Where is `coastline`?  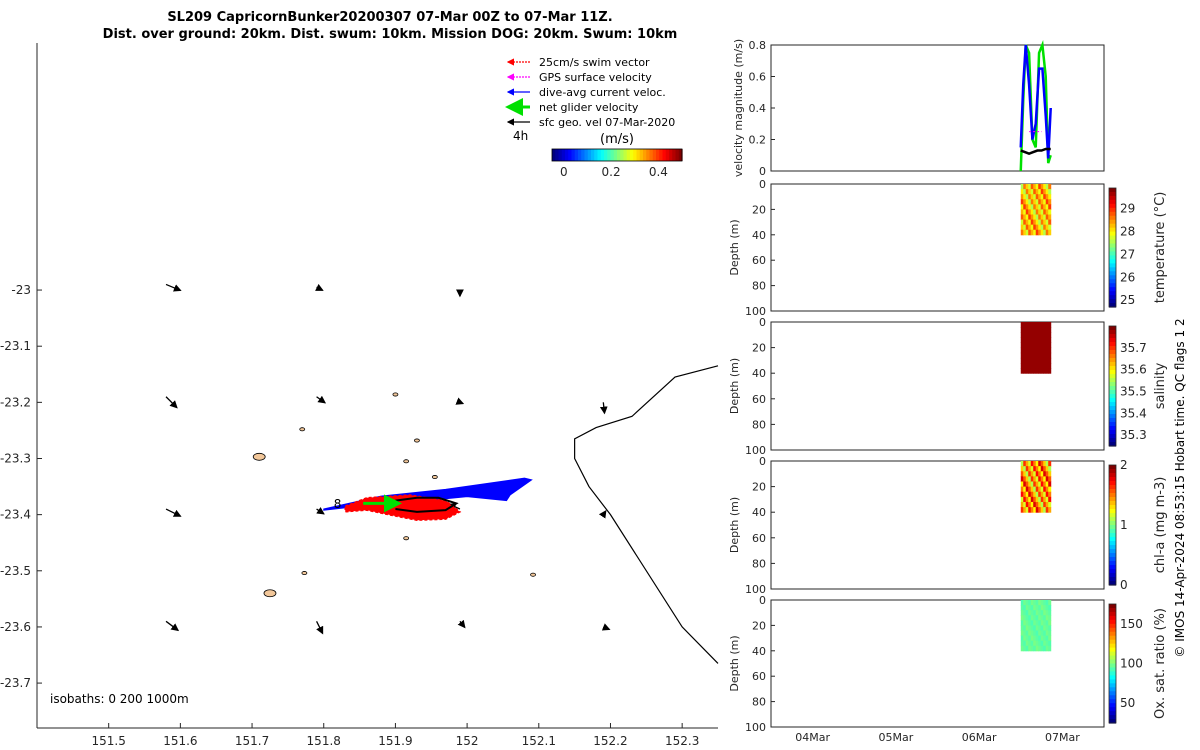
coastline is located at coordinates (646, 514).